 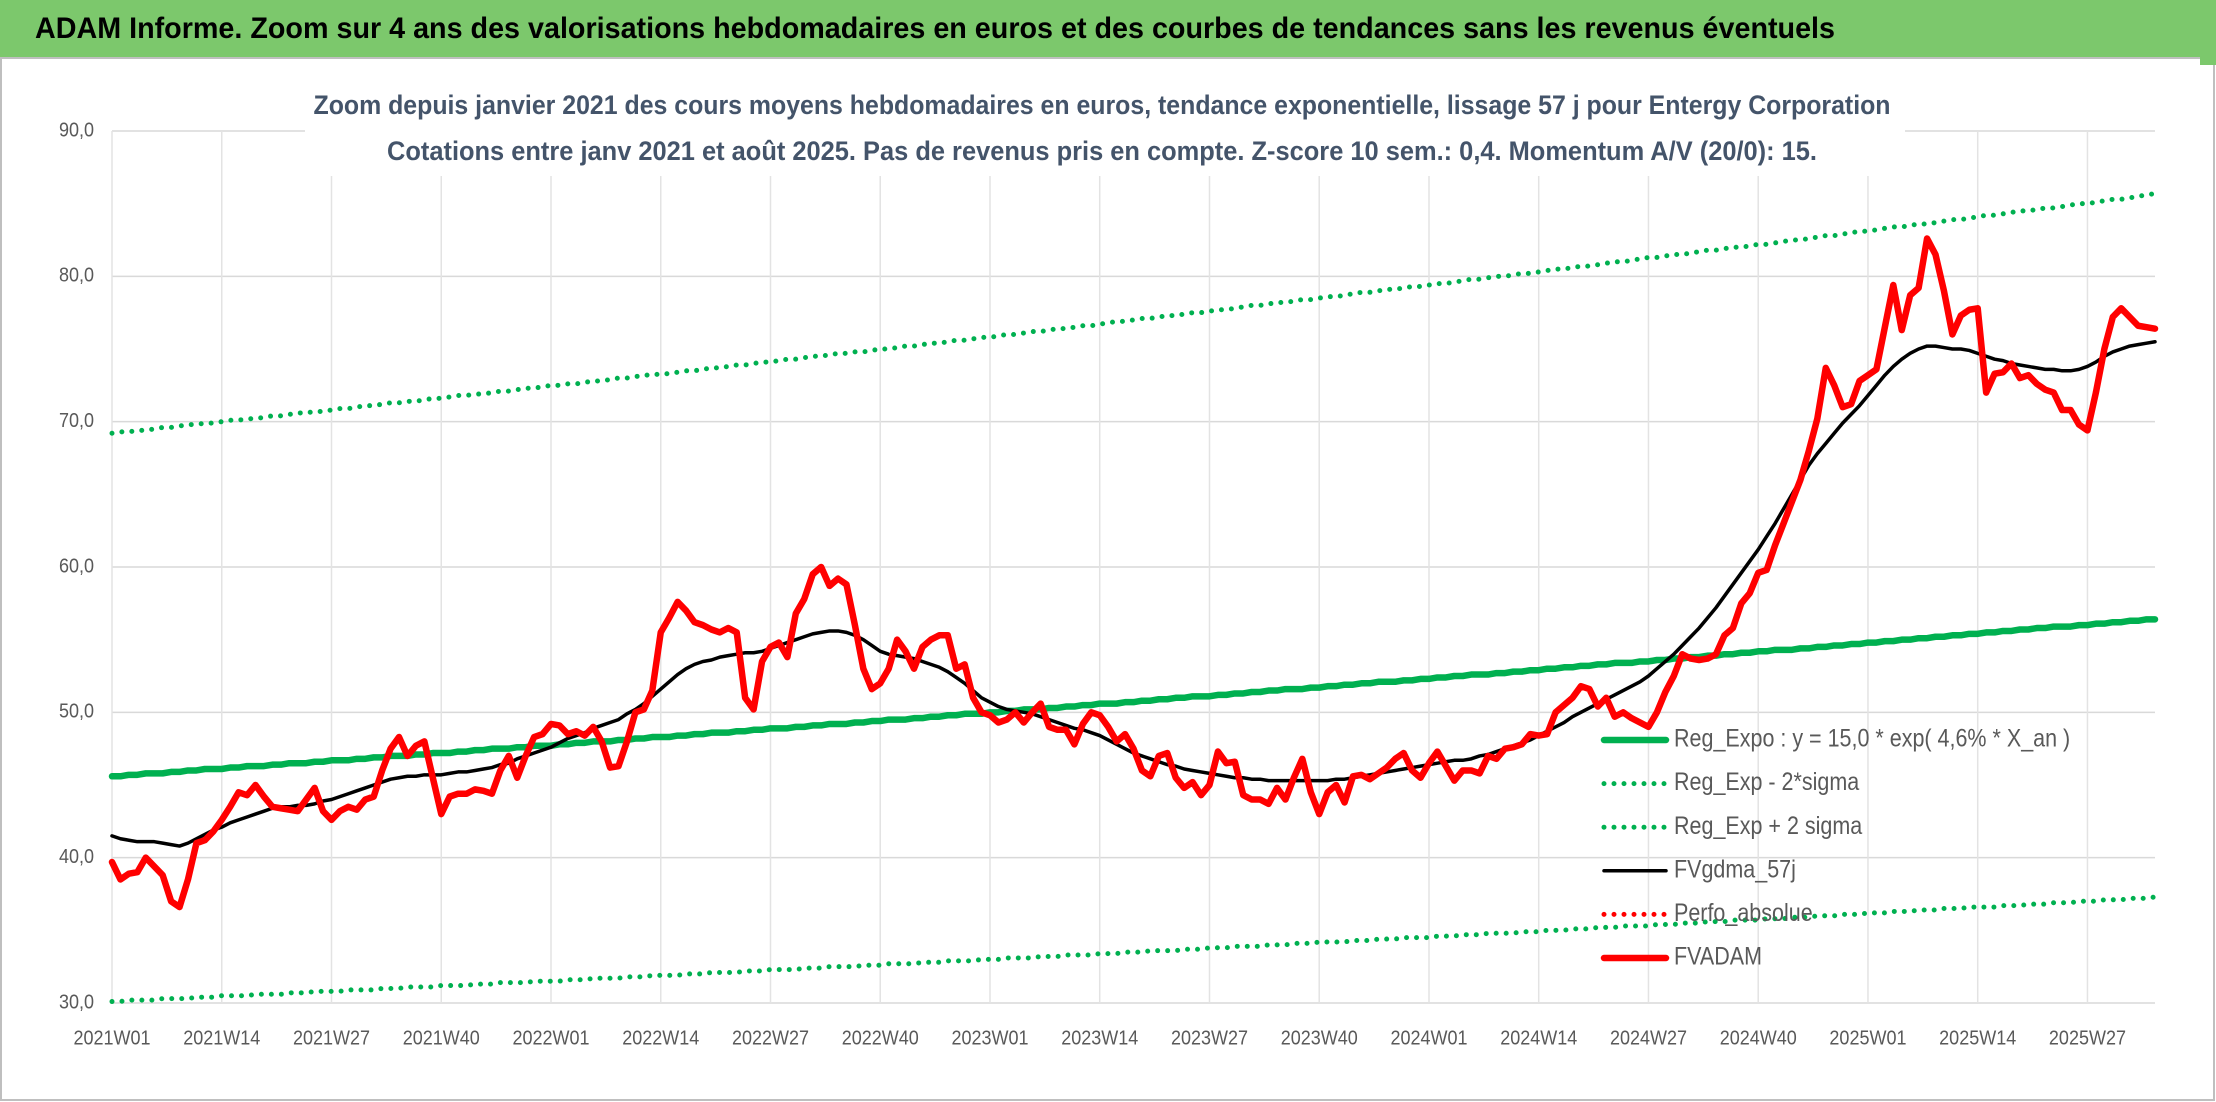 I want to click on x-tick-label: 2022W14, so click(x=660, y=1038).